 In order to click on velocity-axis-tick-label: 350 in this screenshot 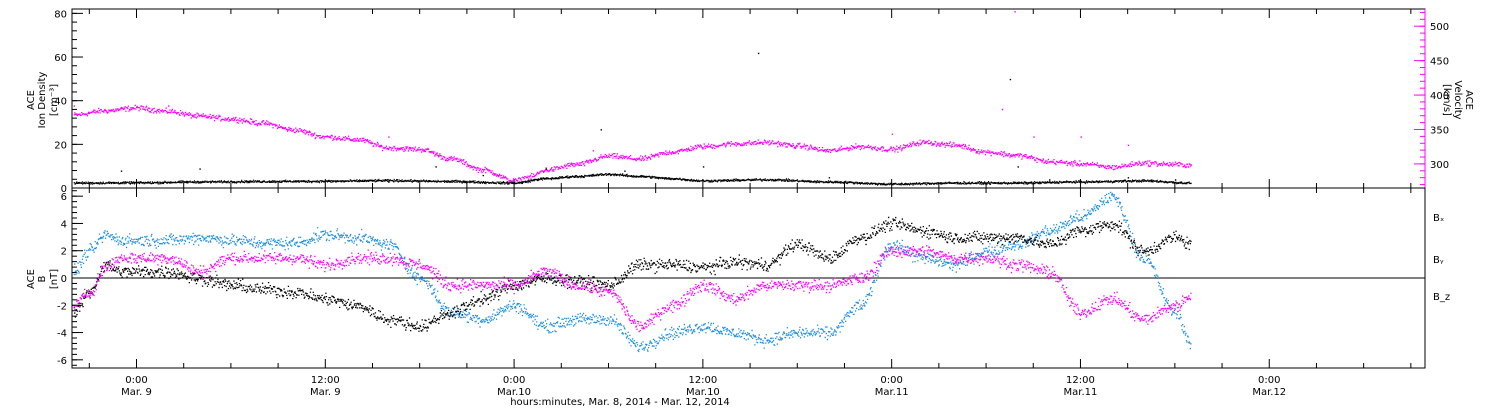, I will do `click(1439, 130)`.